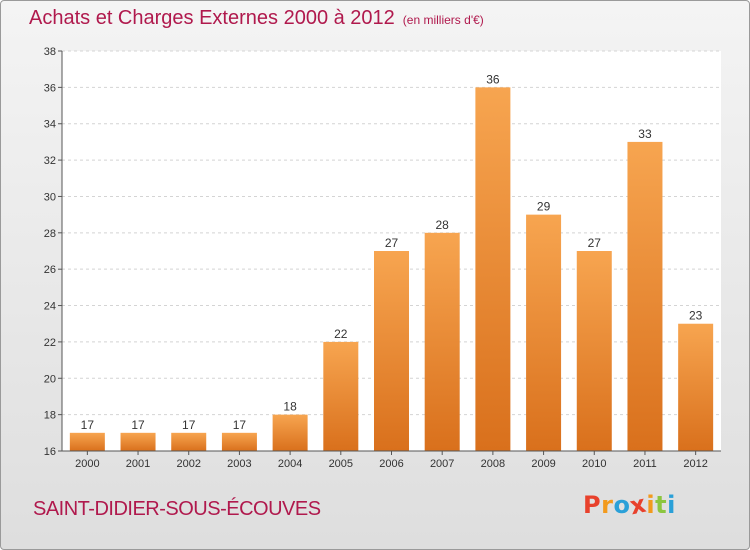  What do you see at coordinates (212, 18) in the screenshot?
I see `chart-title-text: Achats et Charges Externes 2000 à 2012` at bounding box center [212, 18].